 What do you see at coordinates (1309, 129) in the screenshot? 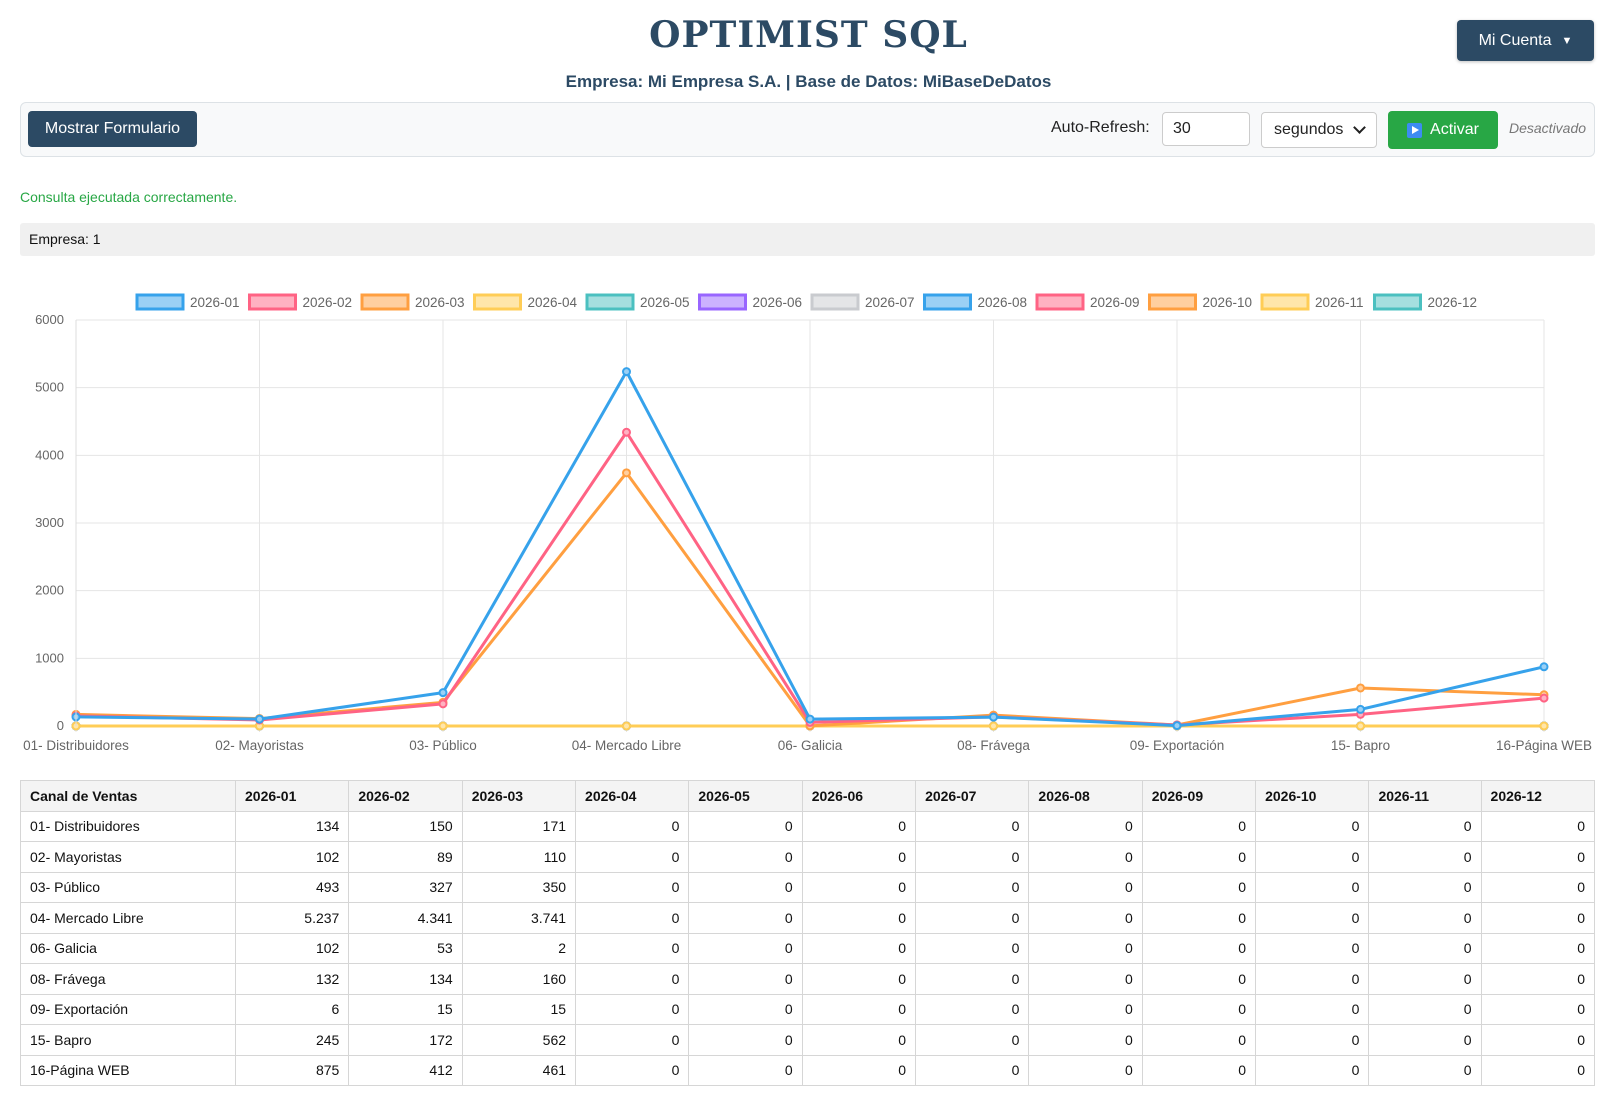
I see `refresh-unit-value: segundos` at bounding box center [1309, 129].